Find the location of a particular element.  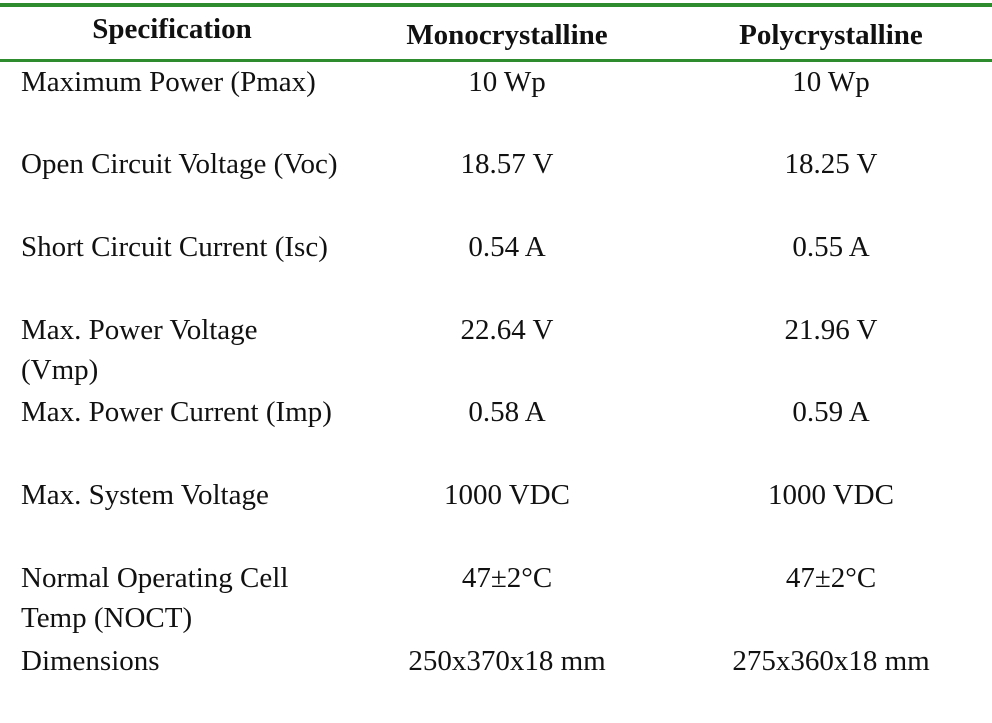

header-specification: Specification is located at coordinates (172, 29).